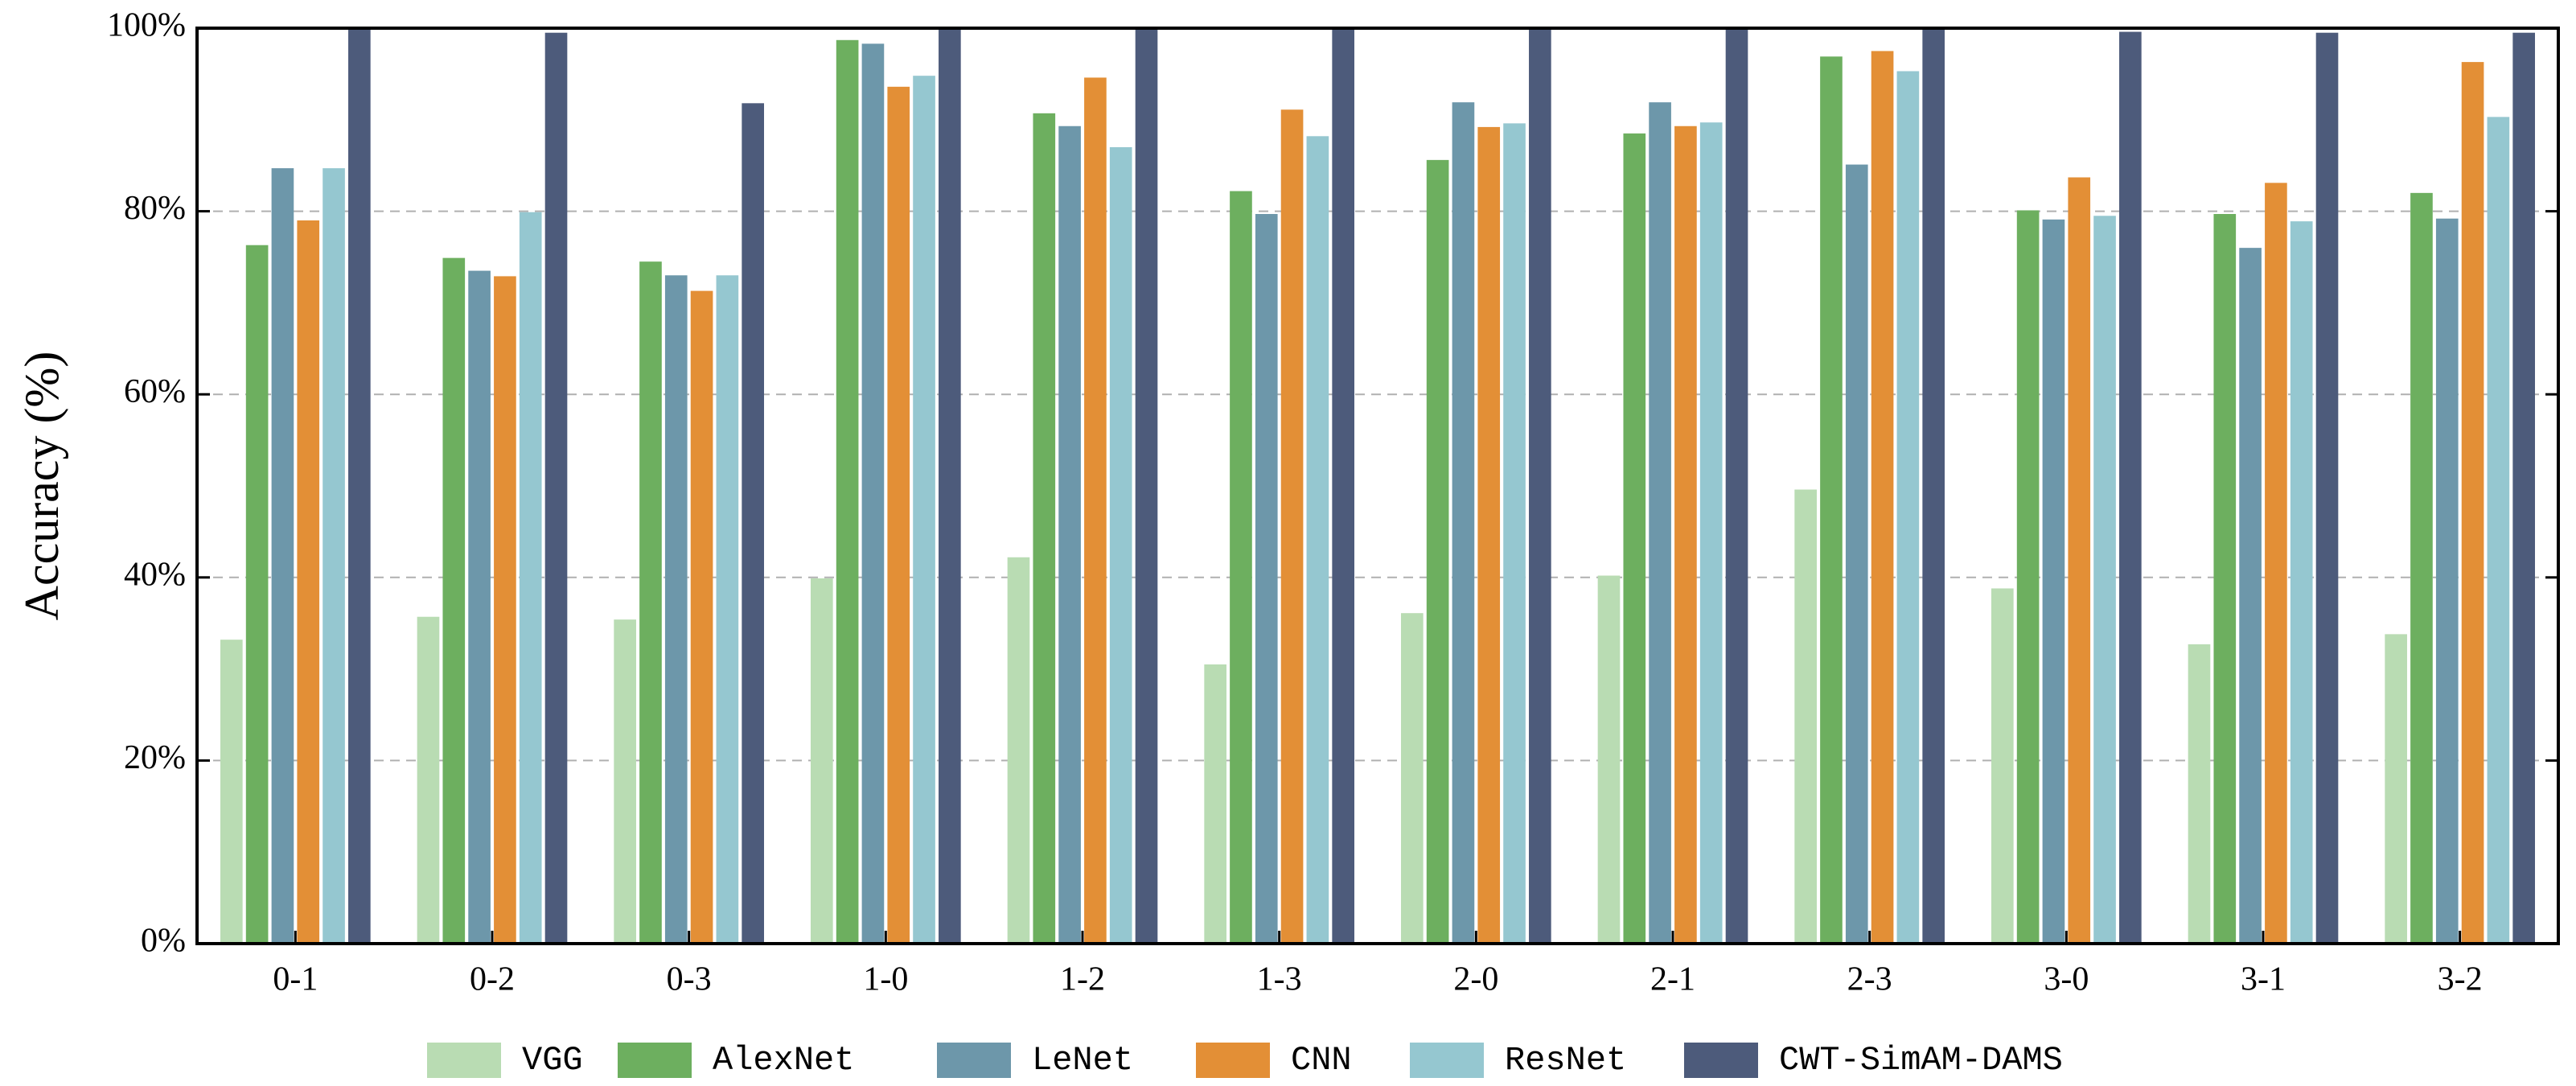 This screenshot has height=1086, width=2576. I want to click on x-tick-label: 0-2, so click(492, 979).